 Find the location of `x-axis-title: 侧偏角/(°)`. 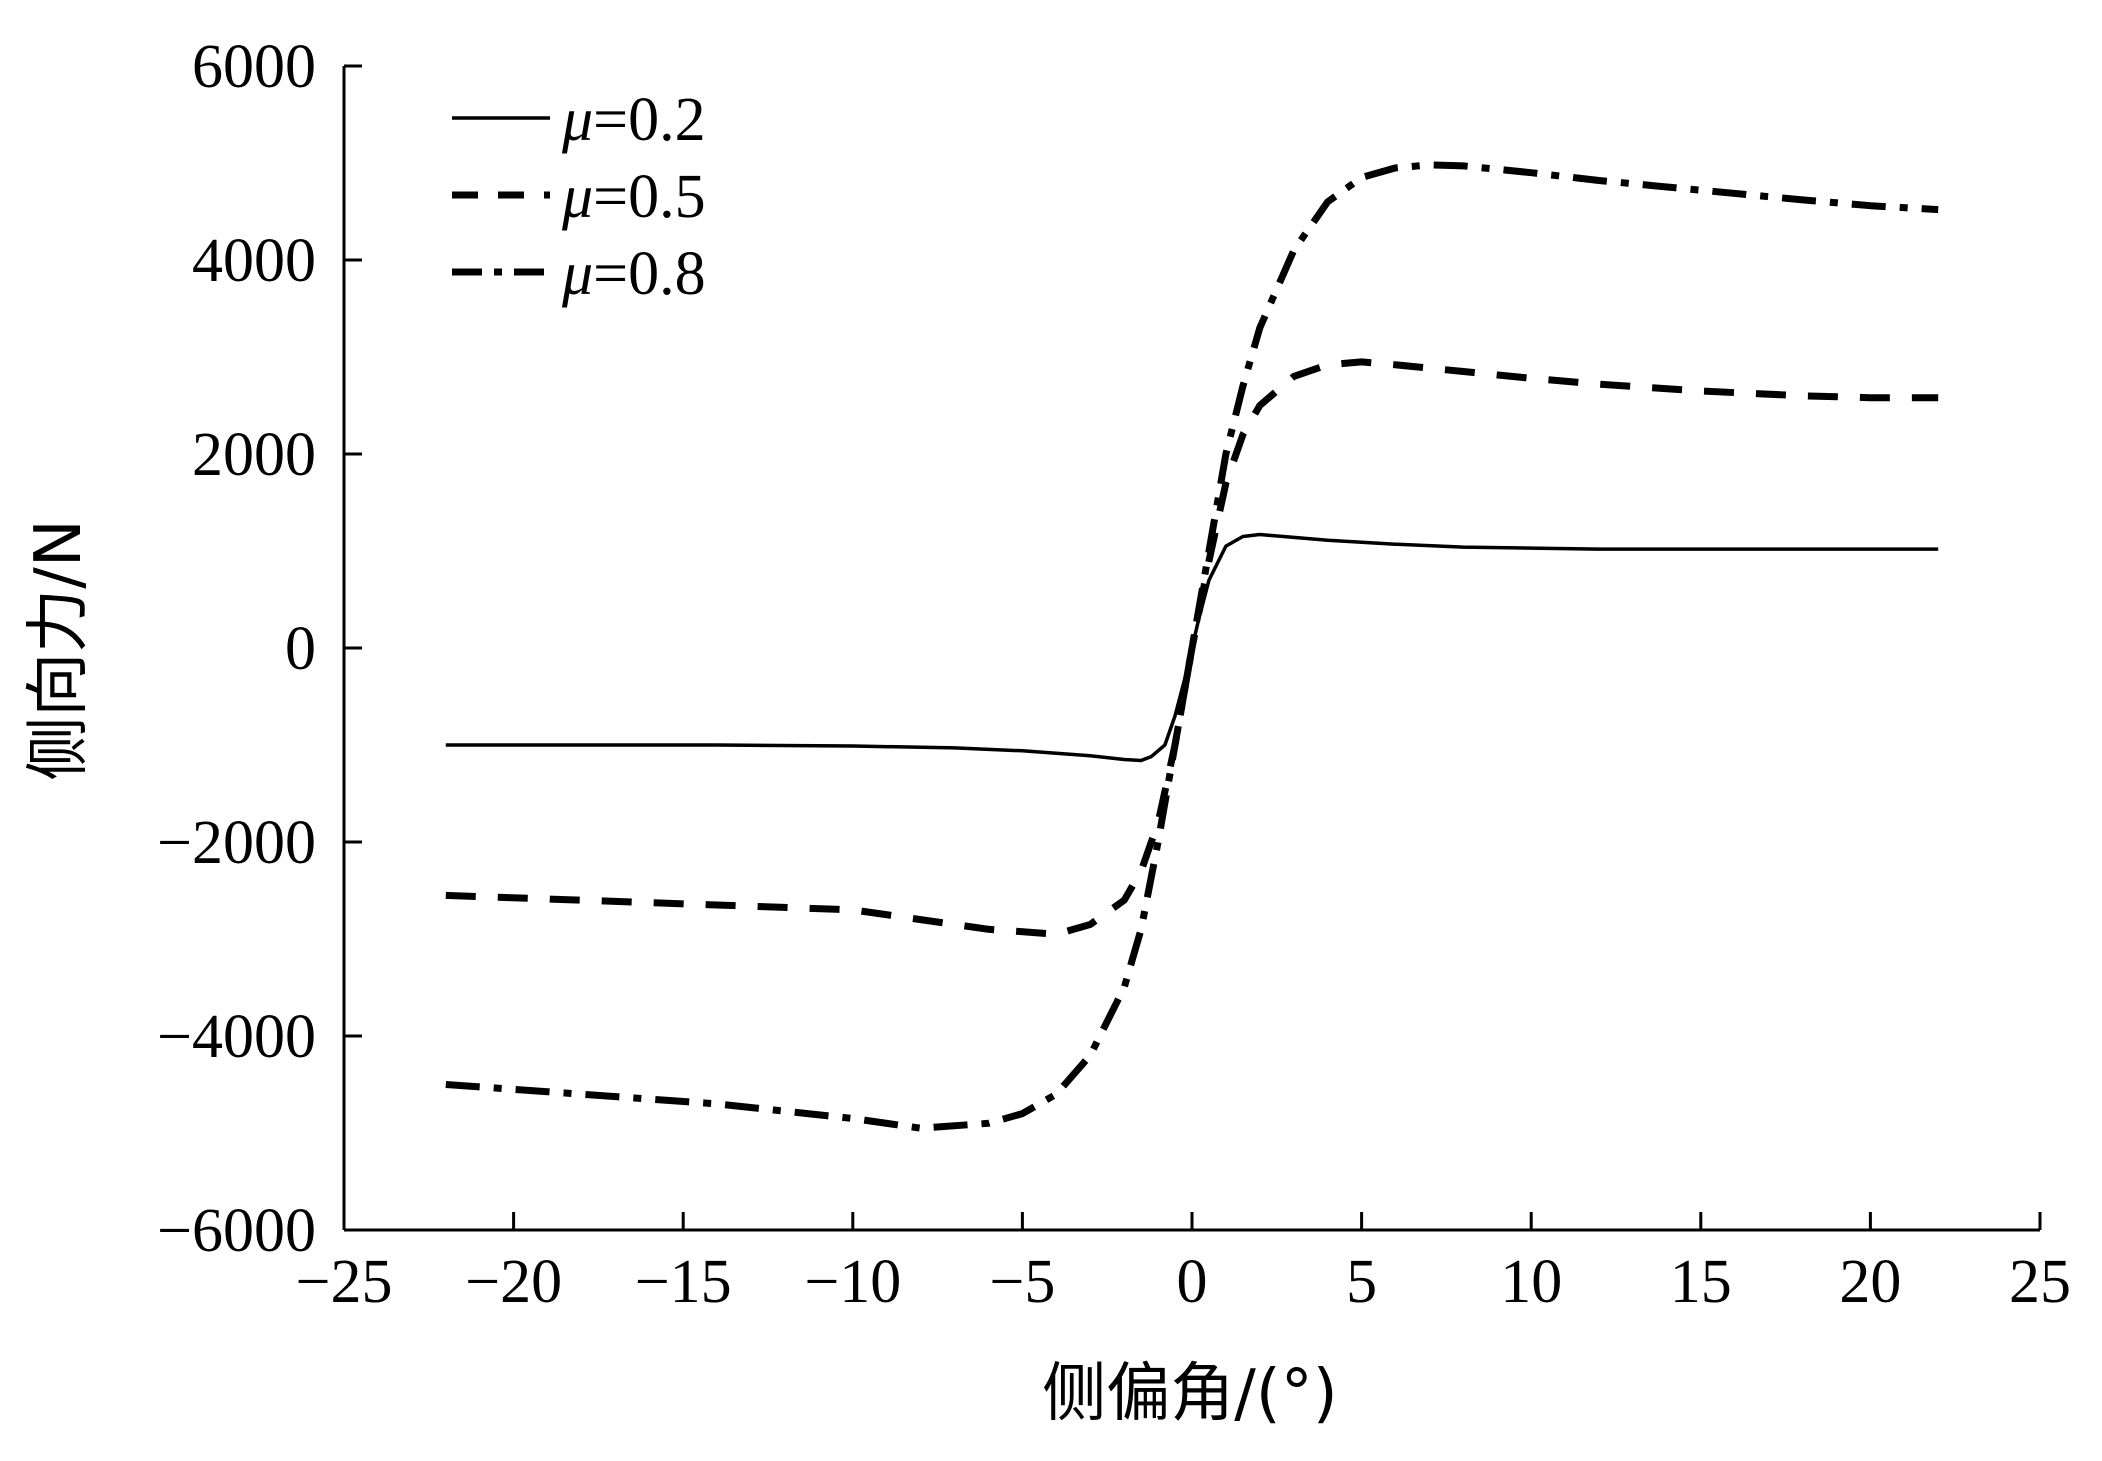

x-axis-title: 侧偏角/(°) is located at coordinates (1190, 1394).